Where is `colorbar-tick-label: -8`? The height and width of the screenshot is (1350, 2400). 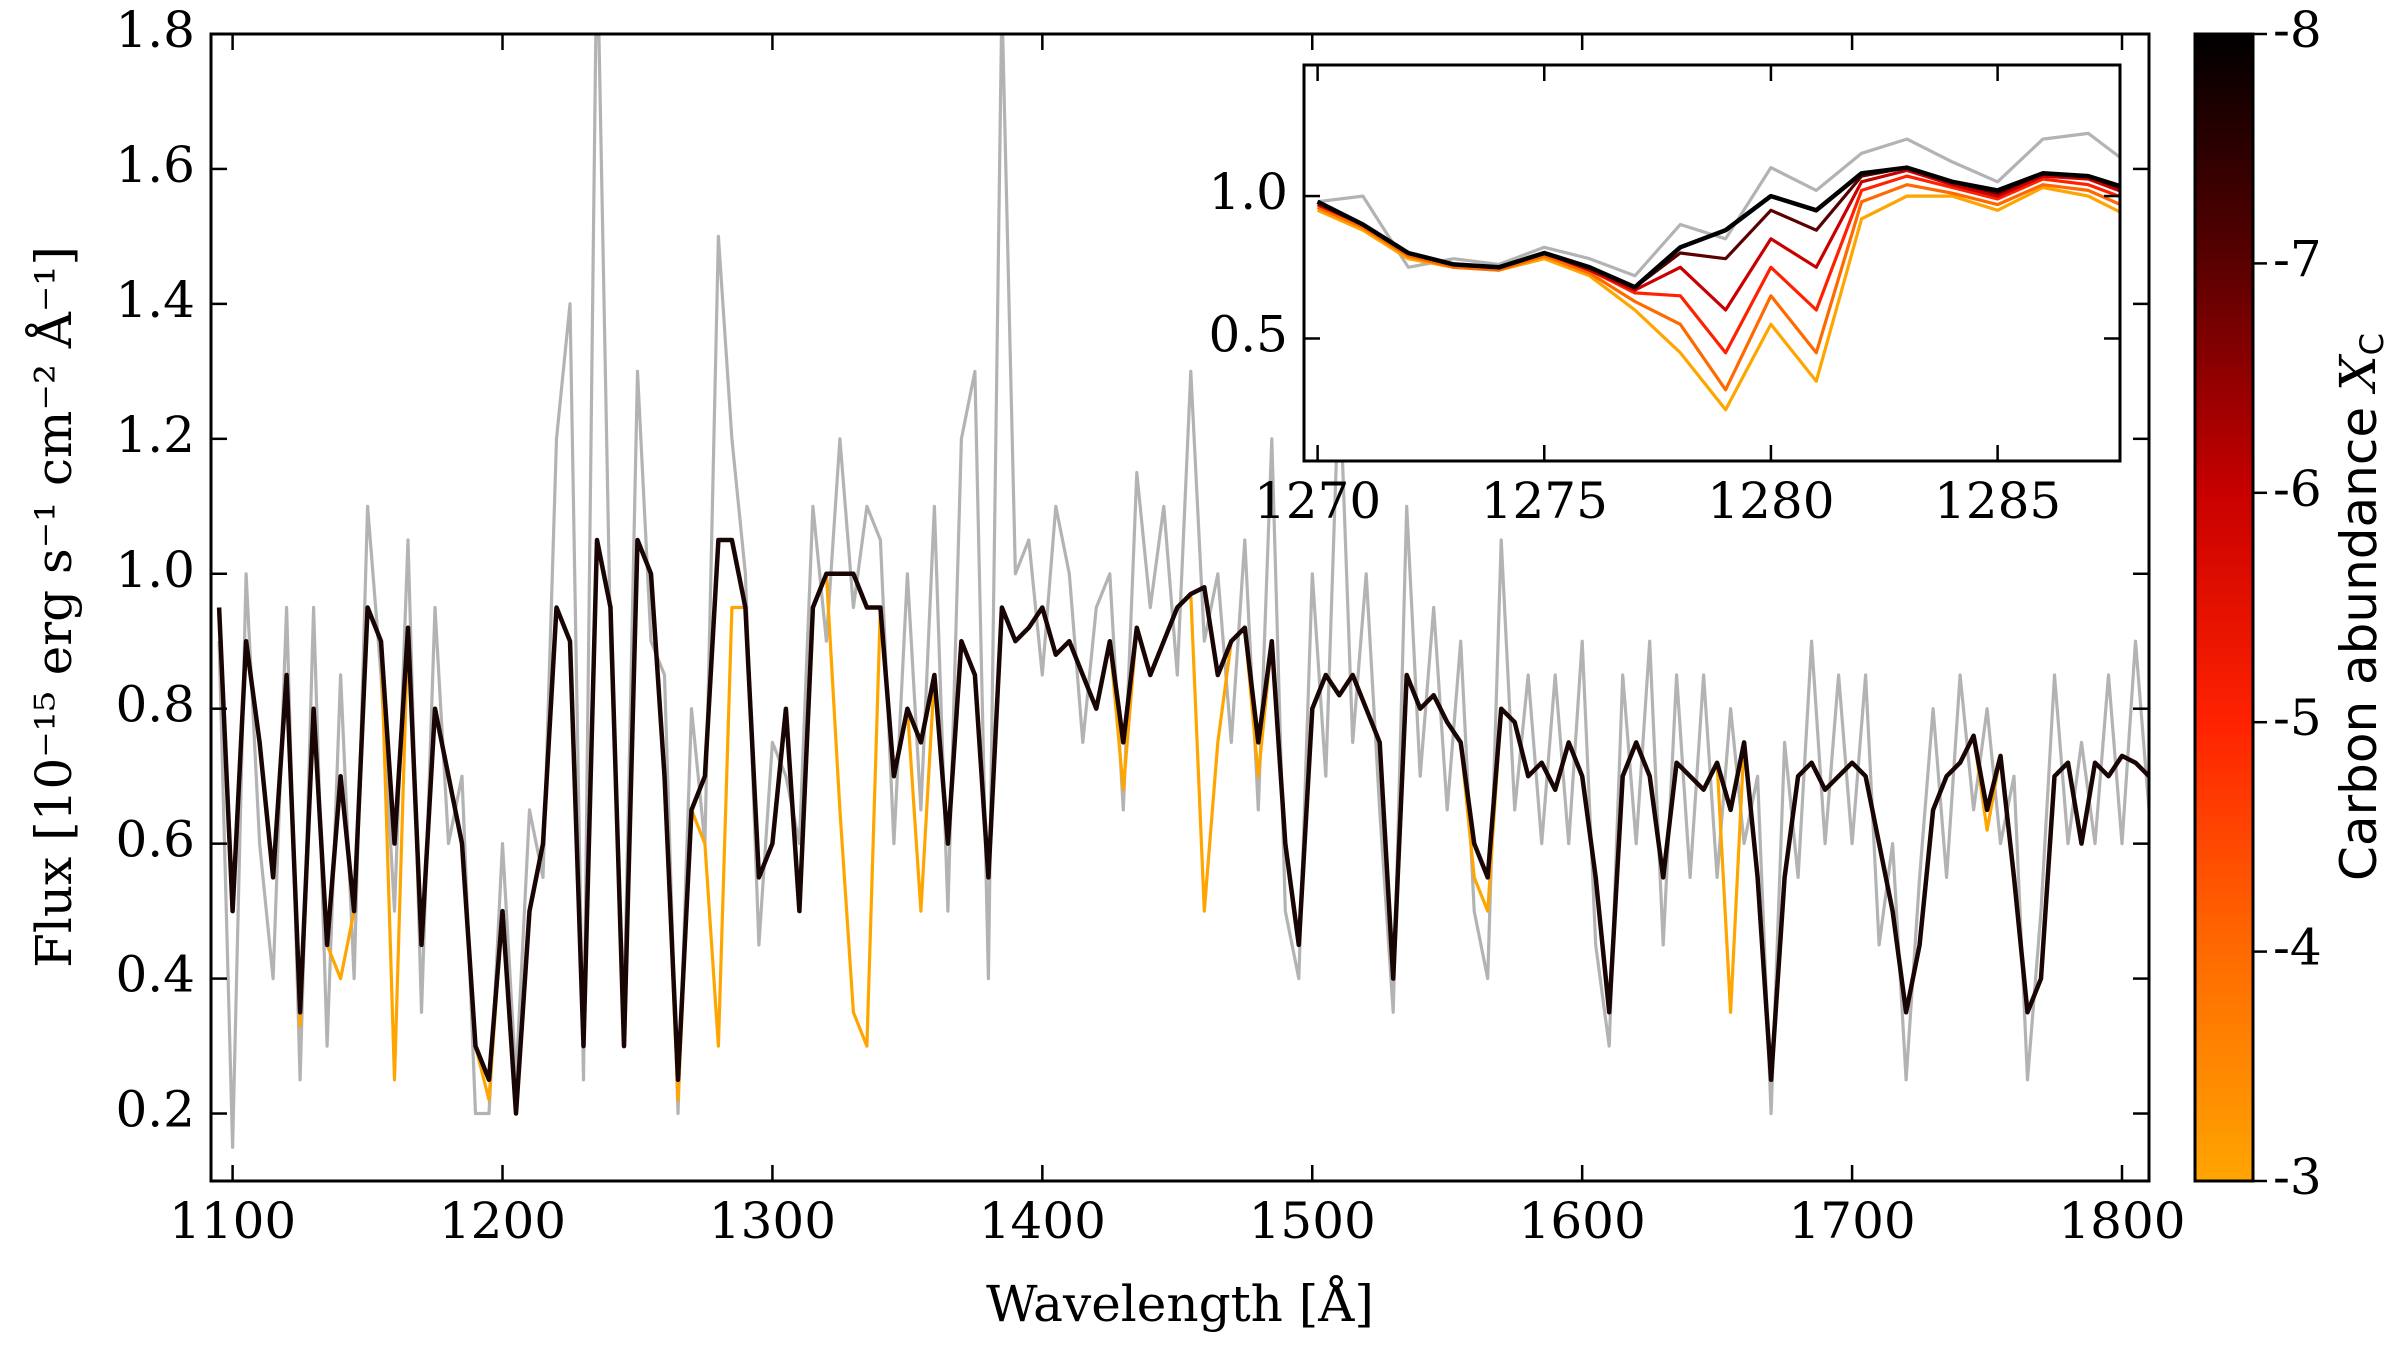 colorbar-tick-label: -8 is located at coordinates (2297, 30).